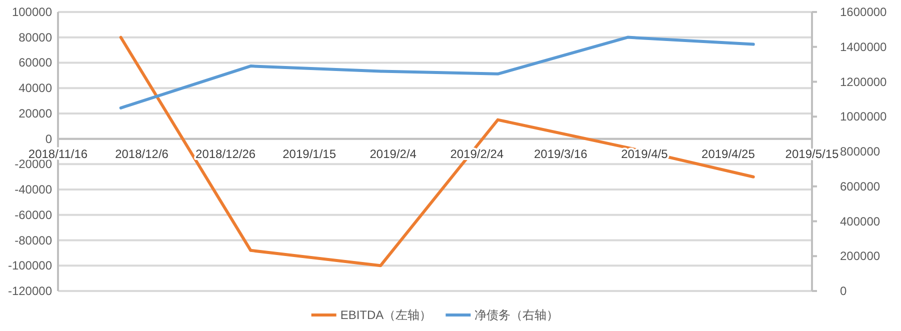 The width and height of the screenshot is (901, 331). I want to click on y-tick-label: -100000, so click(30, 265).